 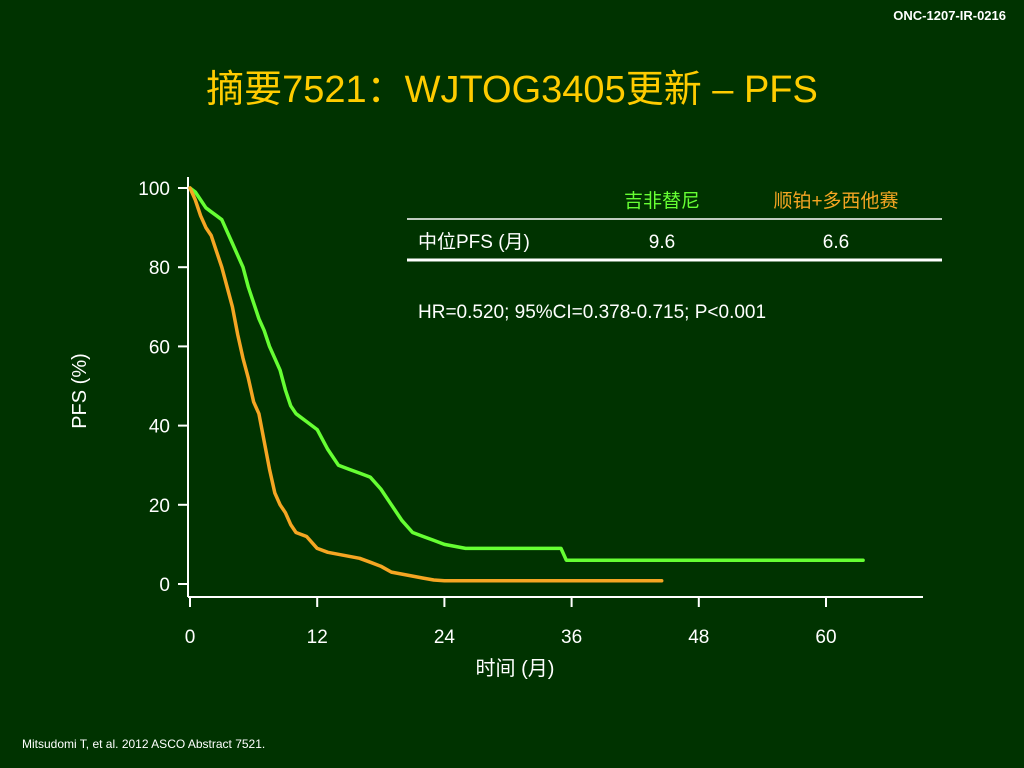 I want to click on y-tick-label: 0, so click(x=164, y=585).